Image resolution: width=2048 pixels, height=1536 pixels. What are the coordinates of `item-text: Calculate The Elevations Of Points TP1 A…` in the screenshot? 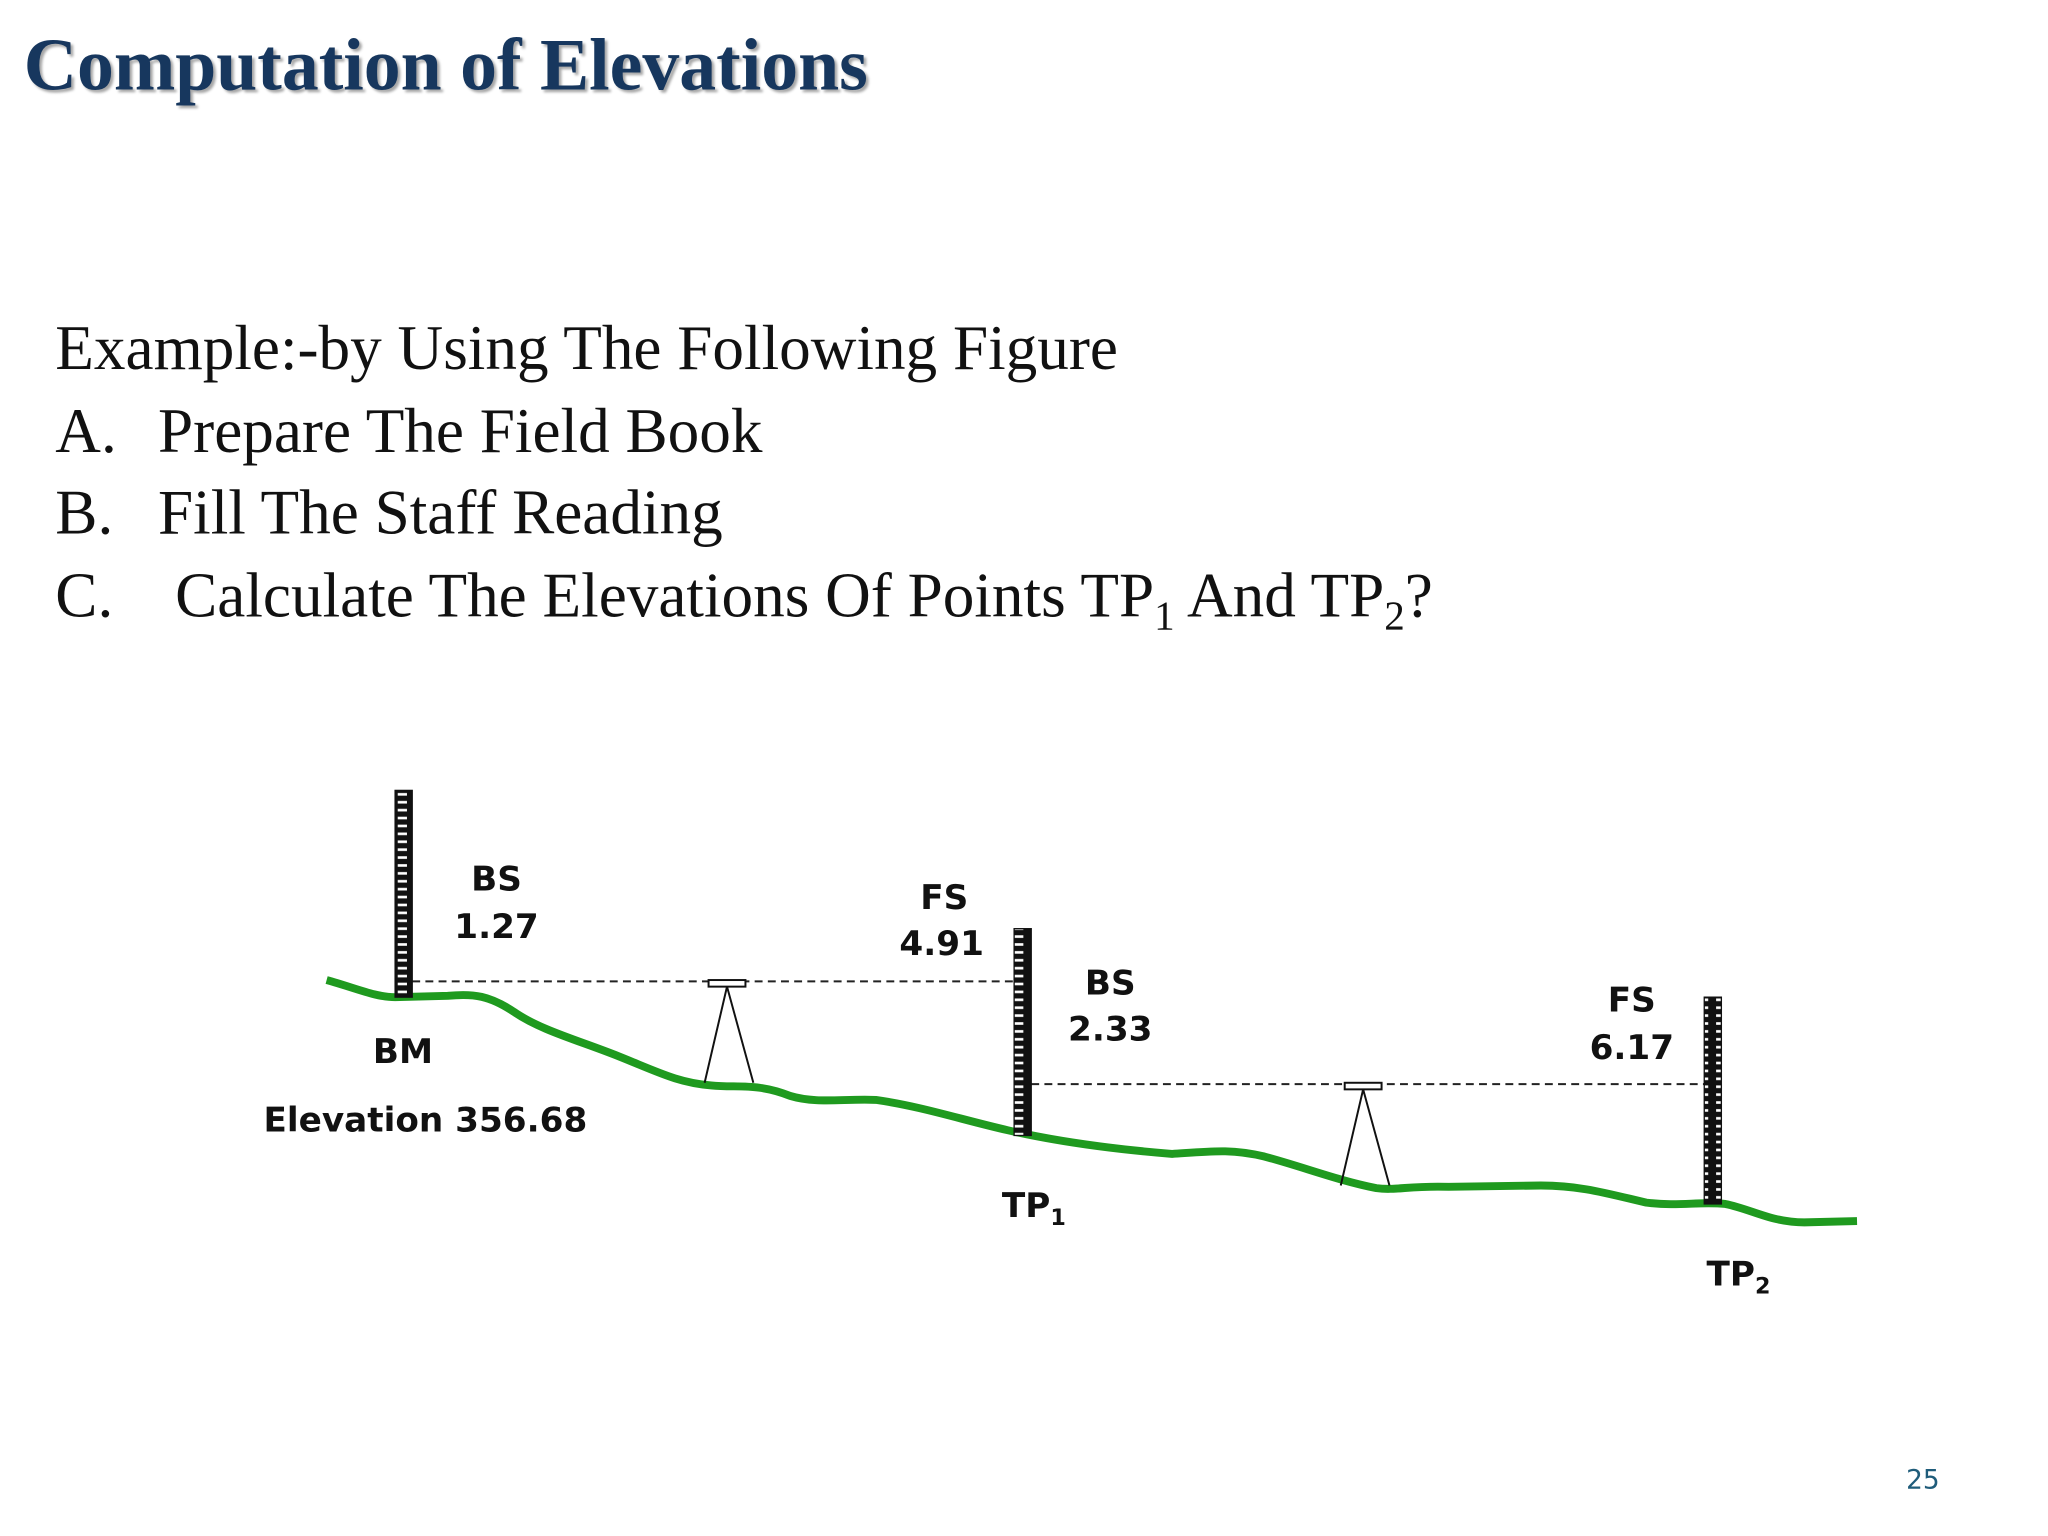 It's located at (804, 600).